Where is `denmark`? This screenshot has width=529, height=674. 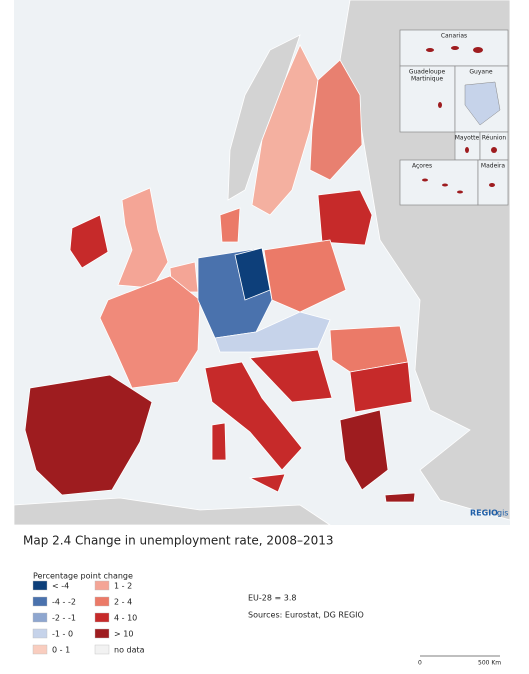 denmark is located at coordinates (230, 225).